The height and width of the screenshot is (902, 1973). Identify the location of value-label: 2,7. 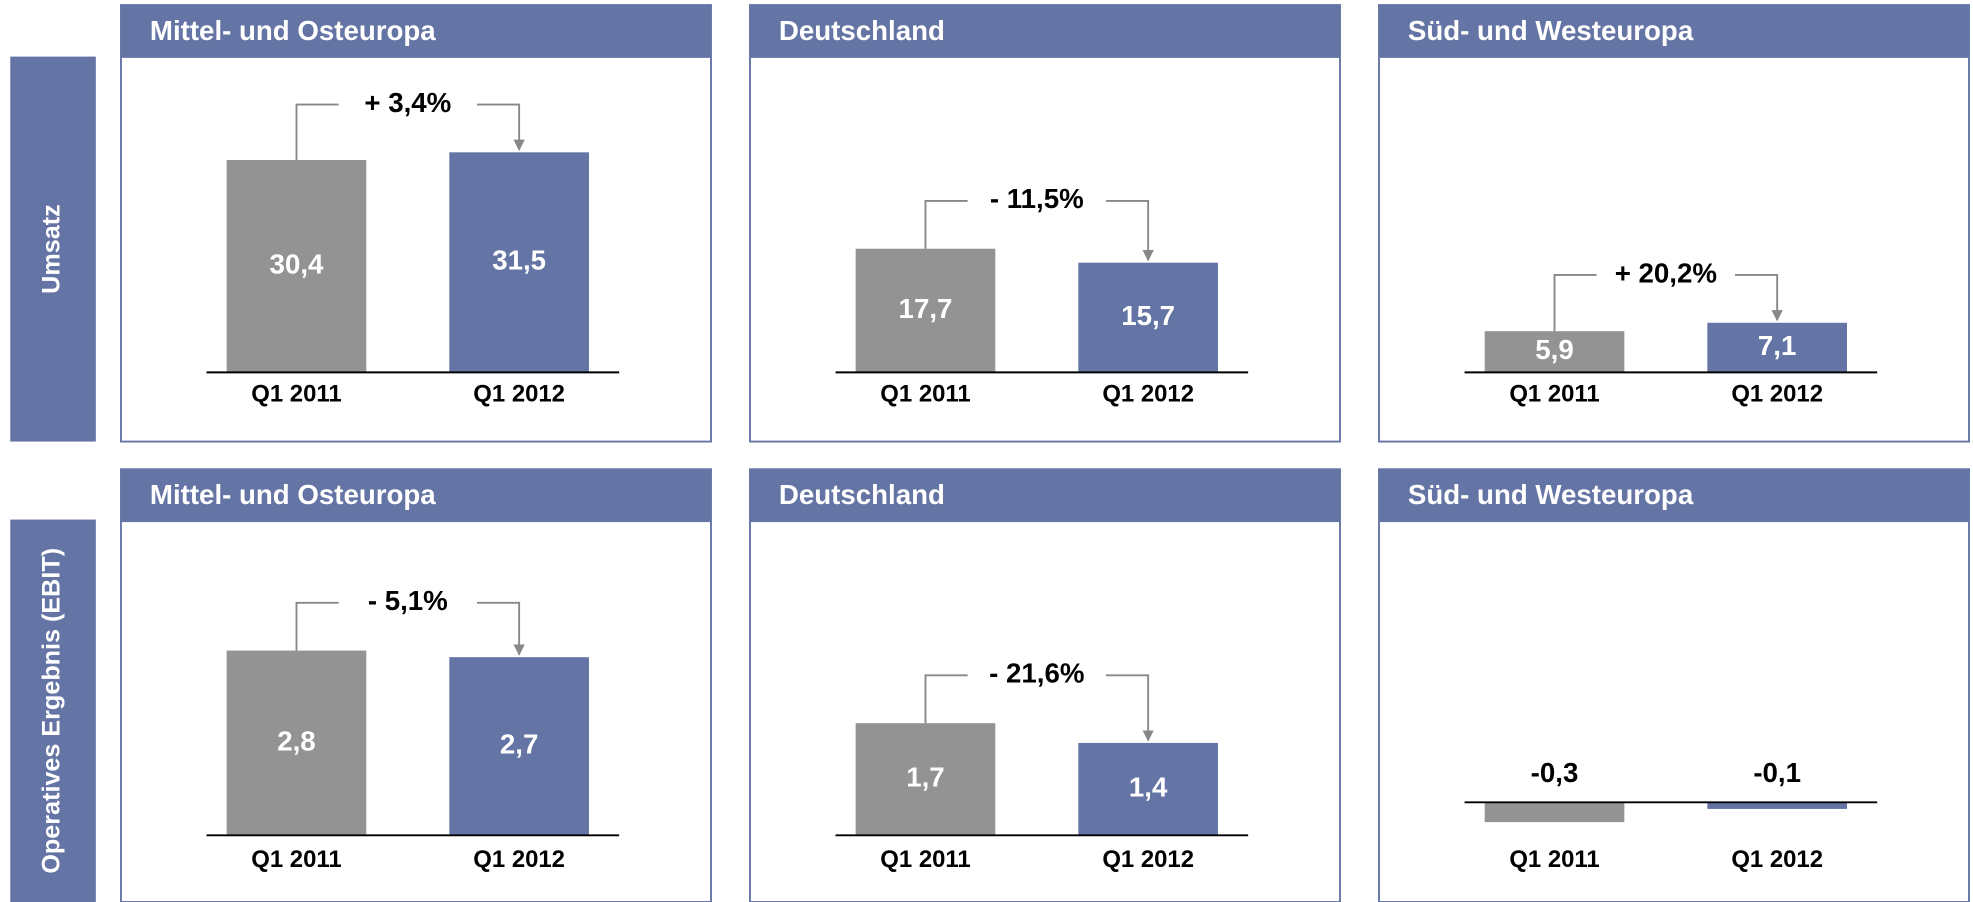
(519, 744).